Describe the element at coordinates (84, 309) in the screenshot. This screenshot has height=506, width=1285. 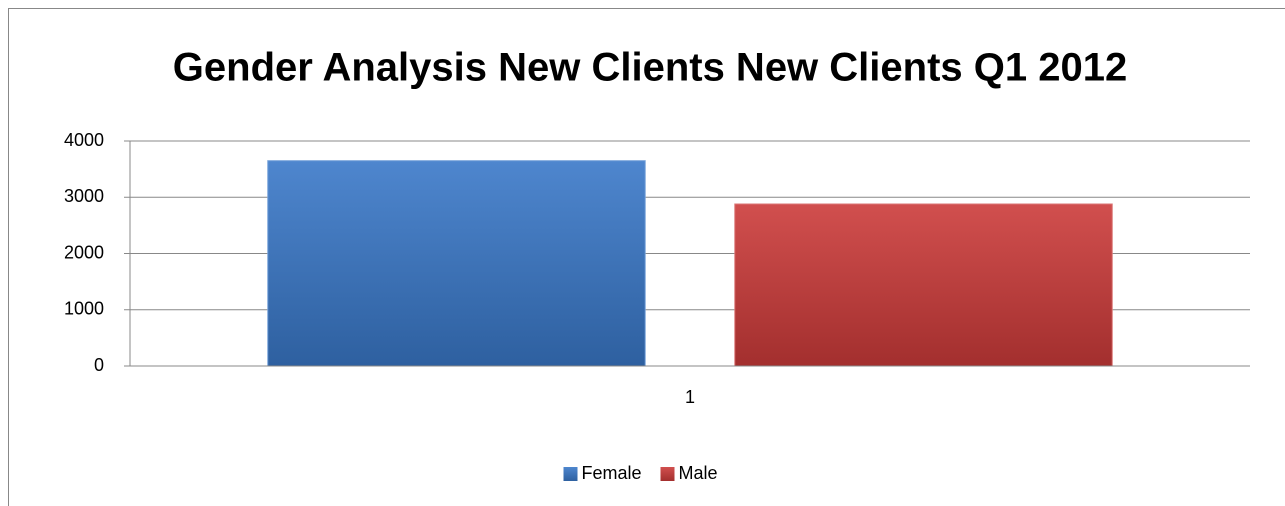
I see `y-tick-label: 1000` at that location.